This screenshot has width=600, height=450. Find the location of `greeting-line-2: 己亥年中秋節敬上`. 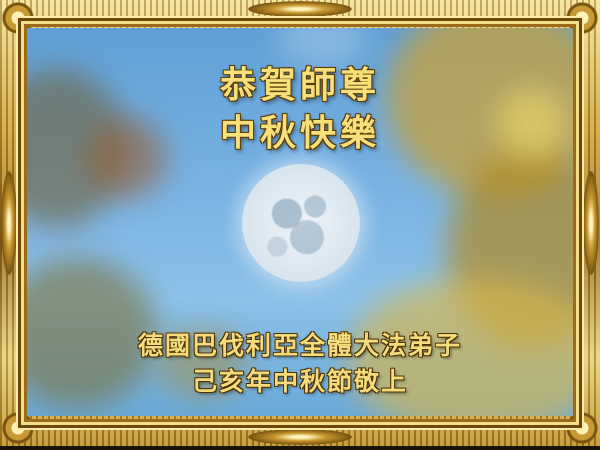

greeting-line-2: 己亥年中秋節敬上 is located at coordinates (299, 381).